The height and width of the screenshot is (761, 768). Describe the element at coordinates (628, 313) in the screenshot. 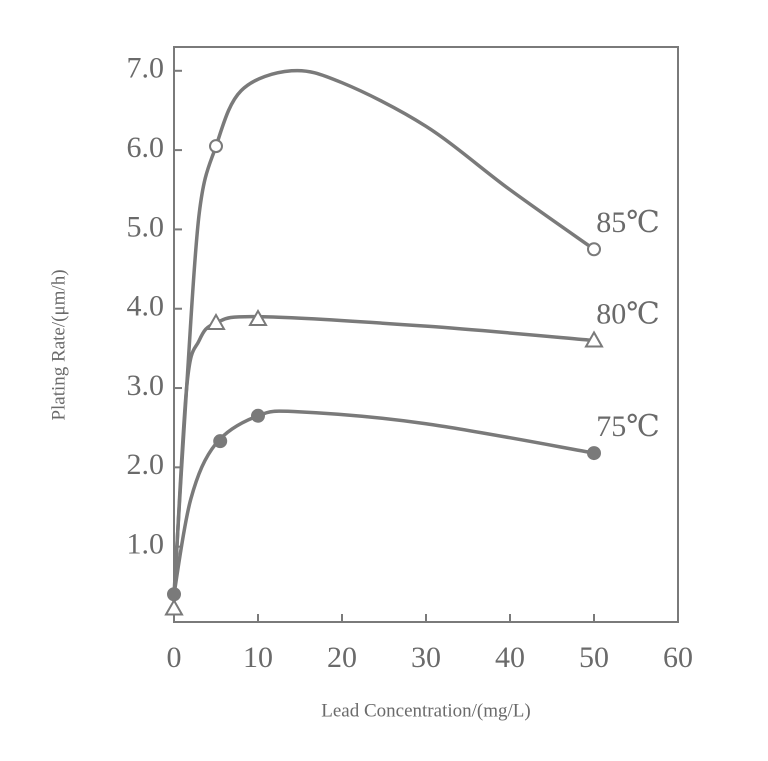

I see `series-label: 80℃` at that location.